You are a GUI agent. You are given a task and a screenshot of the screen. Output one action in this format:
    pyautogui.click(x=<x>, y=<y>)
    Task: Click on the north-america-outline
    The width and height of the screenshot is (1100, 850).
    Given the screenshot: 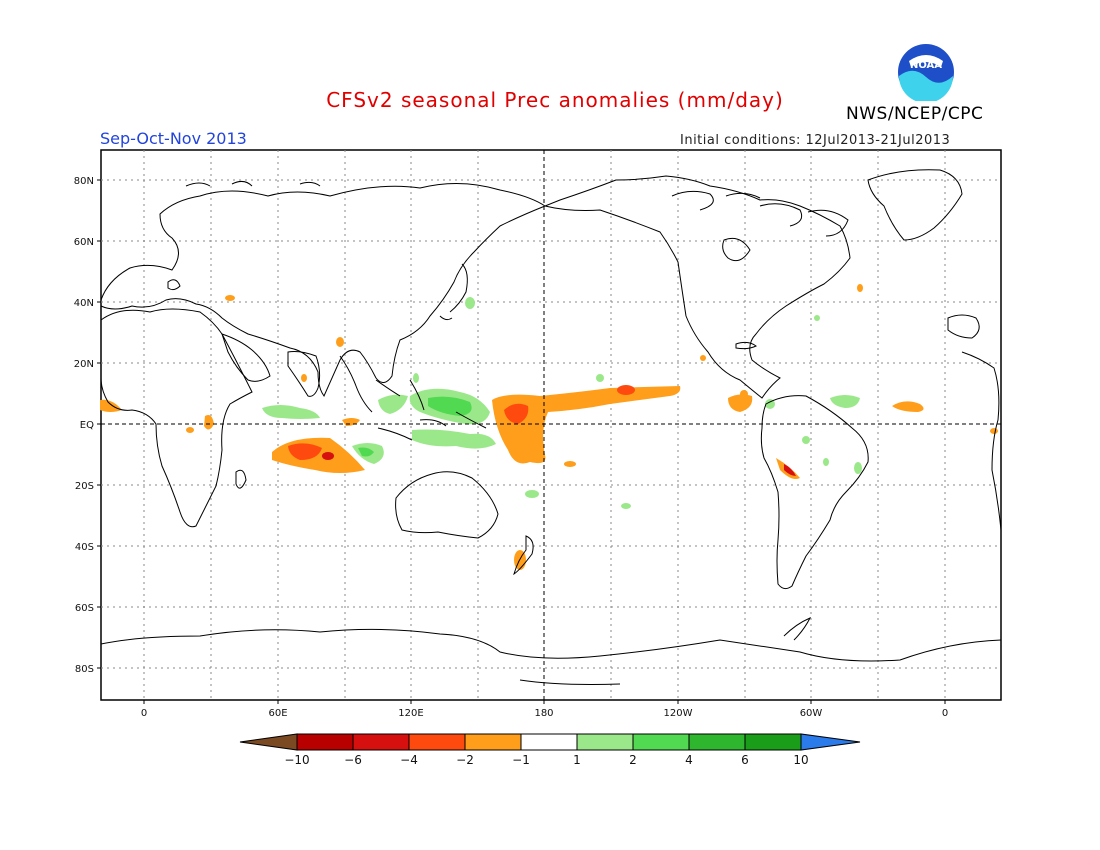 What is the action you would take?
    pyautogui.click(x=697, y=287)
    